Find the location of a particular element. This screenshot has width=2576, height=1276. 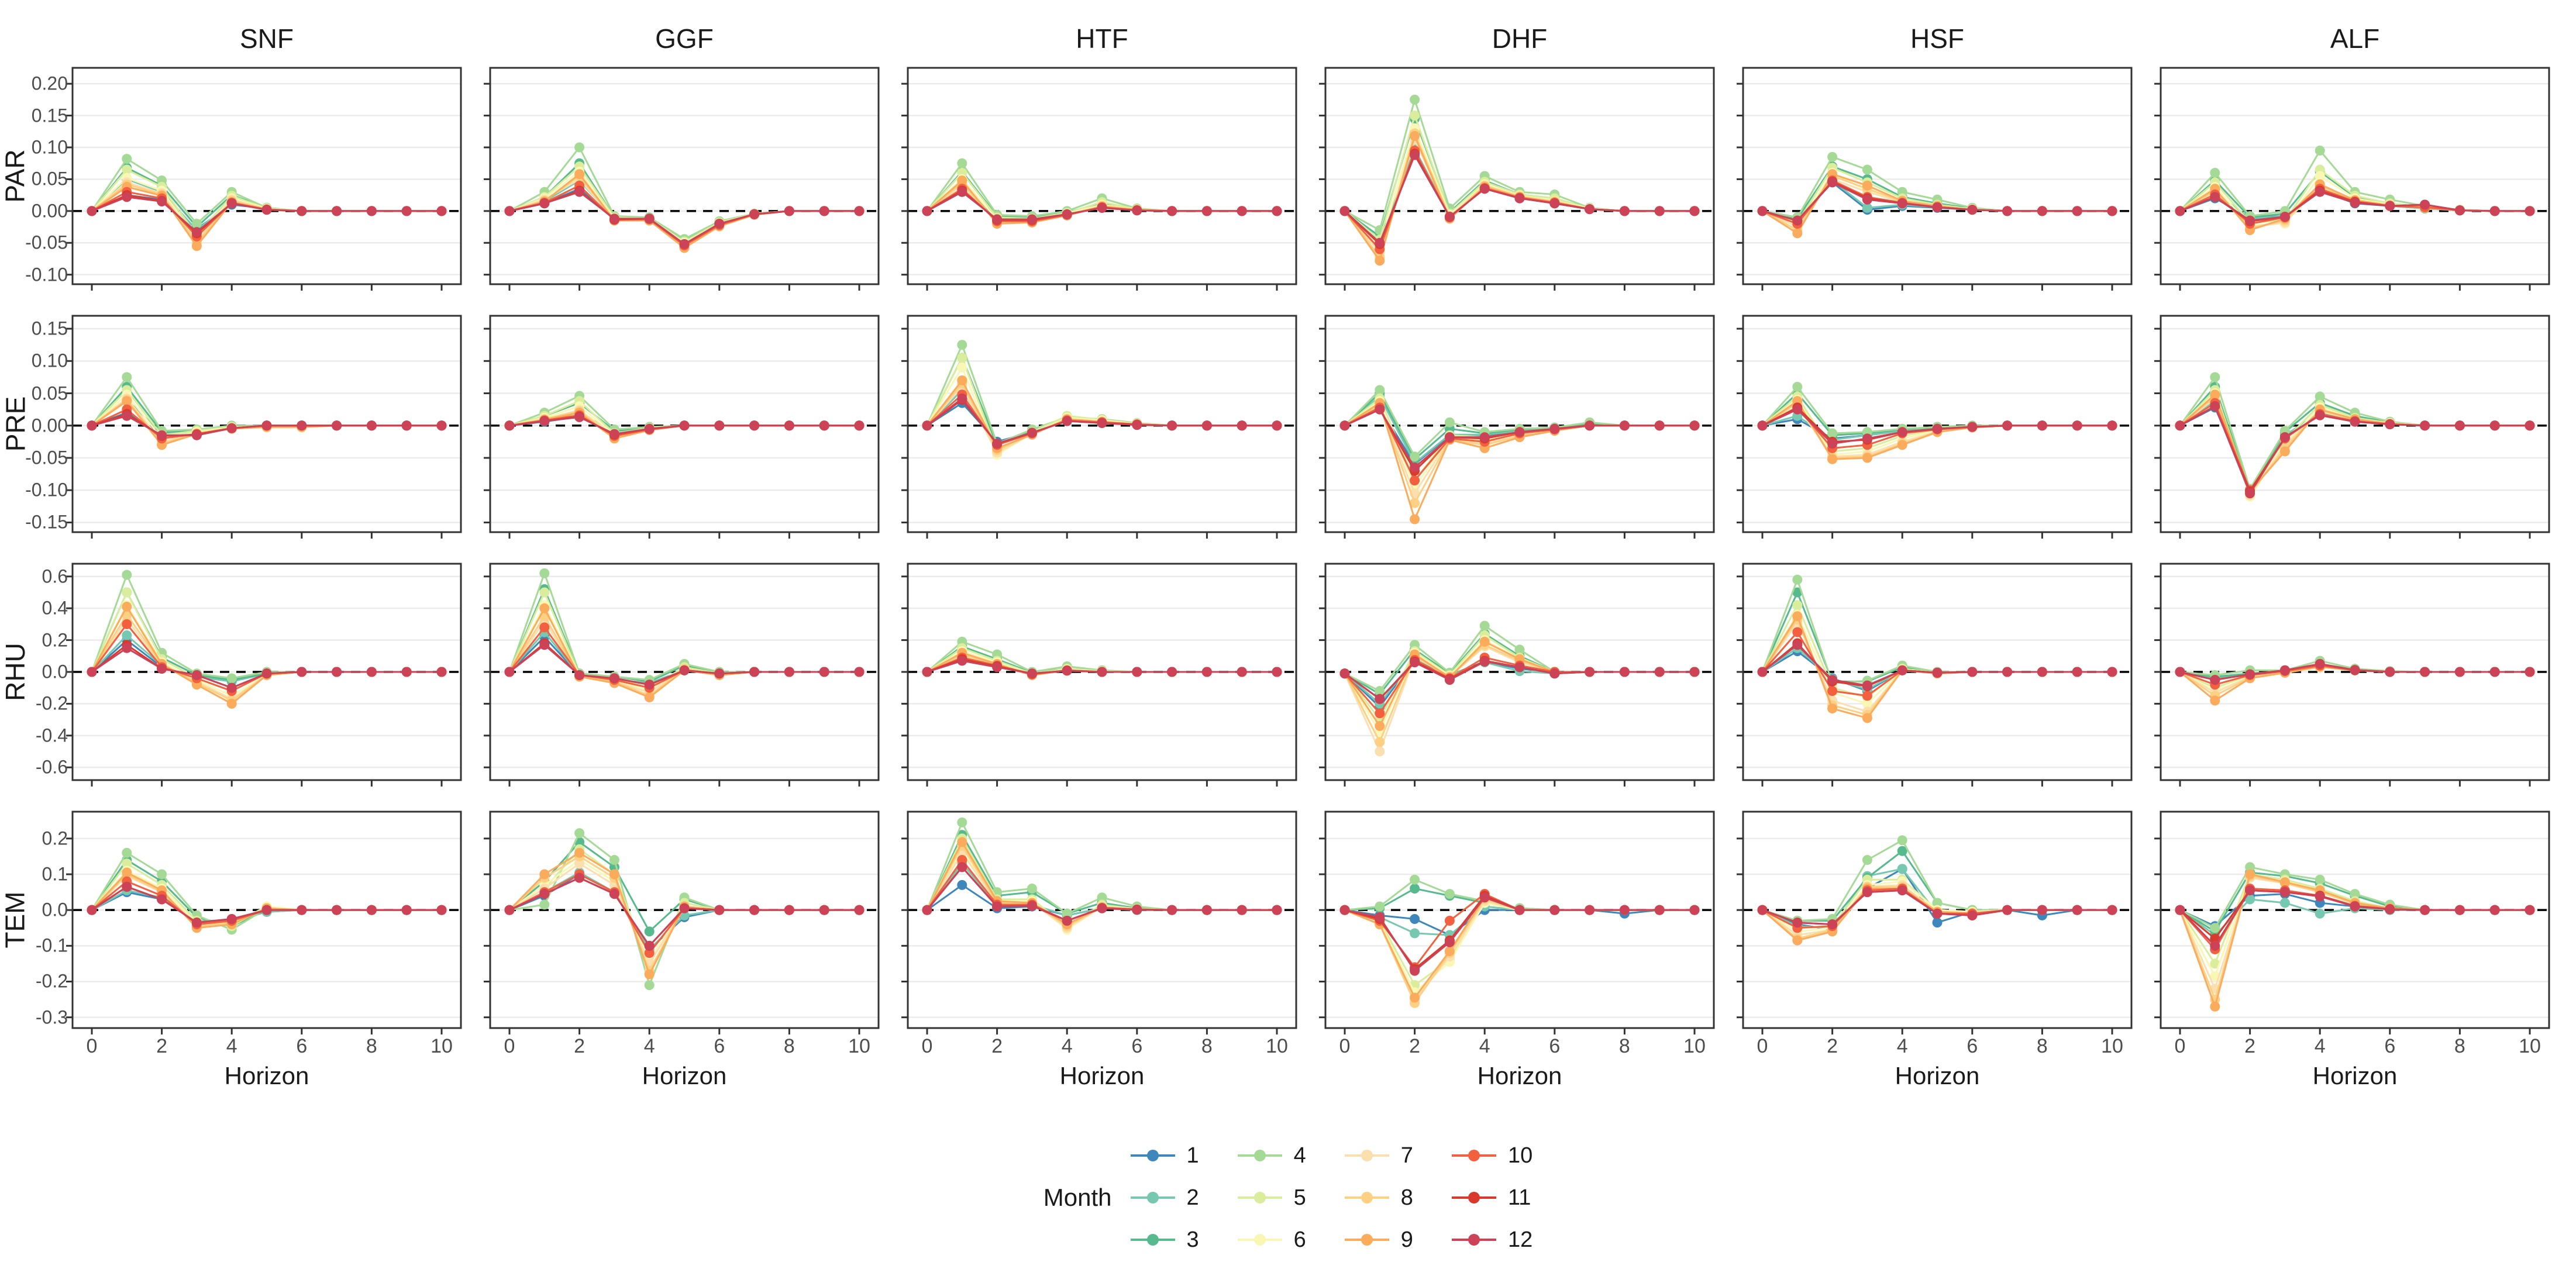

y-axis-labels-rhu: 0.6 0.4 0.2 0.0 -0.2 -0.4 -0.6 is located at coordinates (51, 672).